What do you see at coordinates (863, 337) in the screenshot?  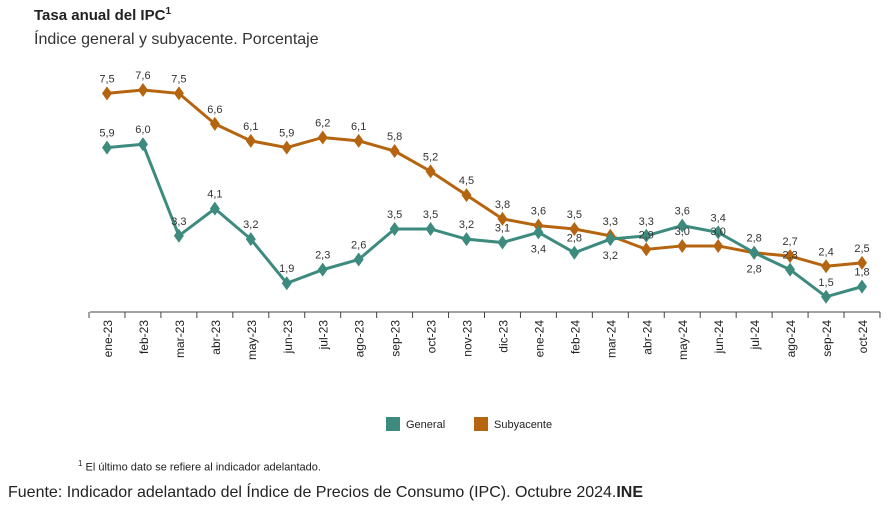 I see `x-tick-label: oct-24` at bounding box center [863, 337].